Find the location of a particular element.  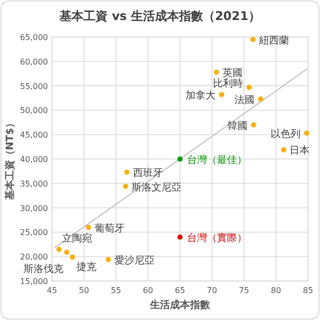

annotation: 台灣（實際） is located at coordinates (217, 238).